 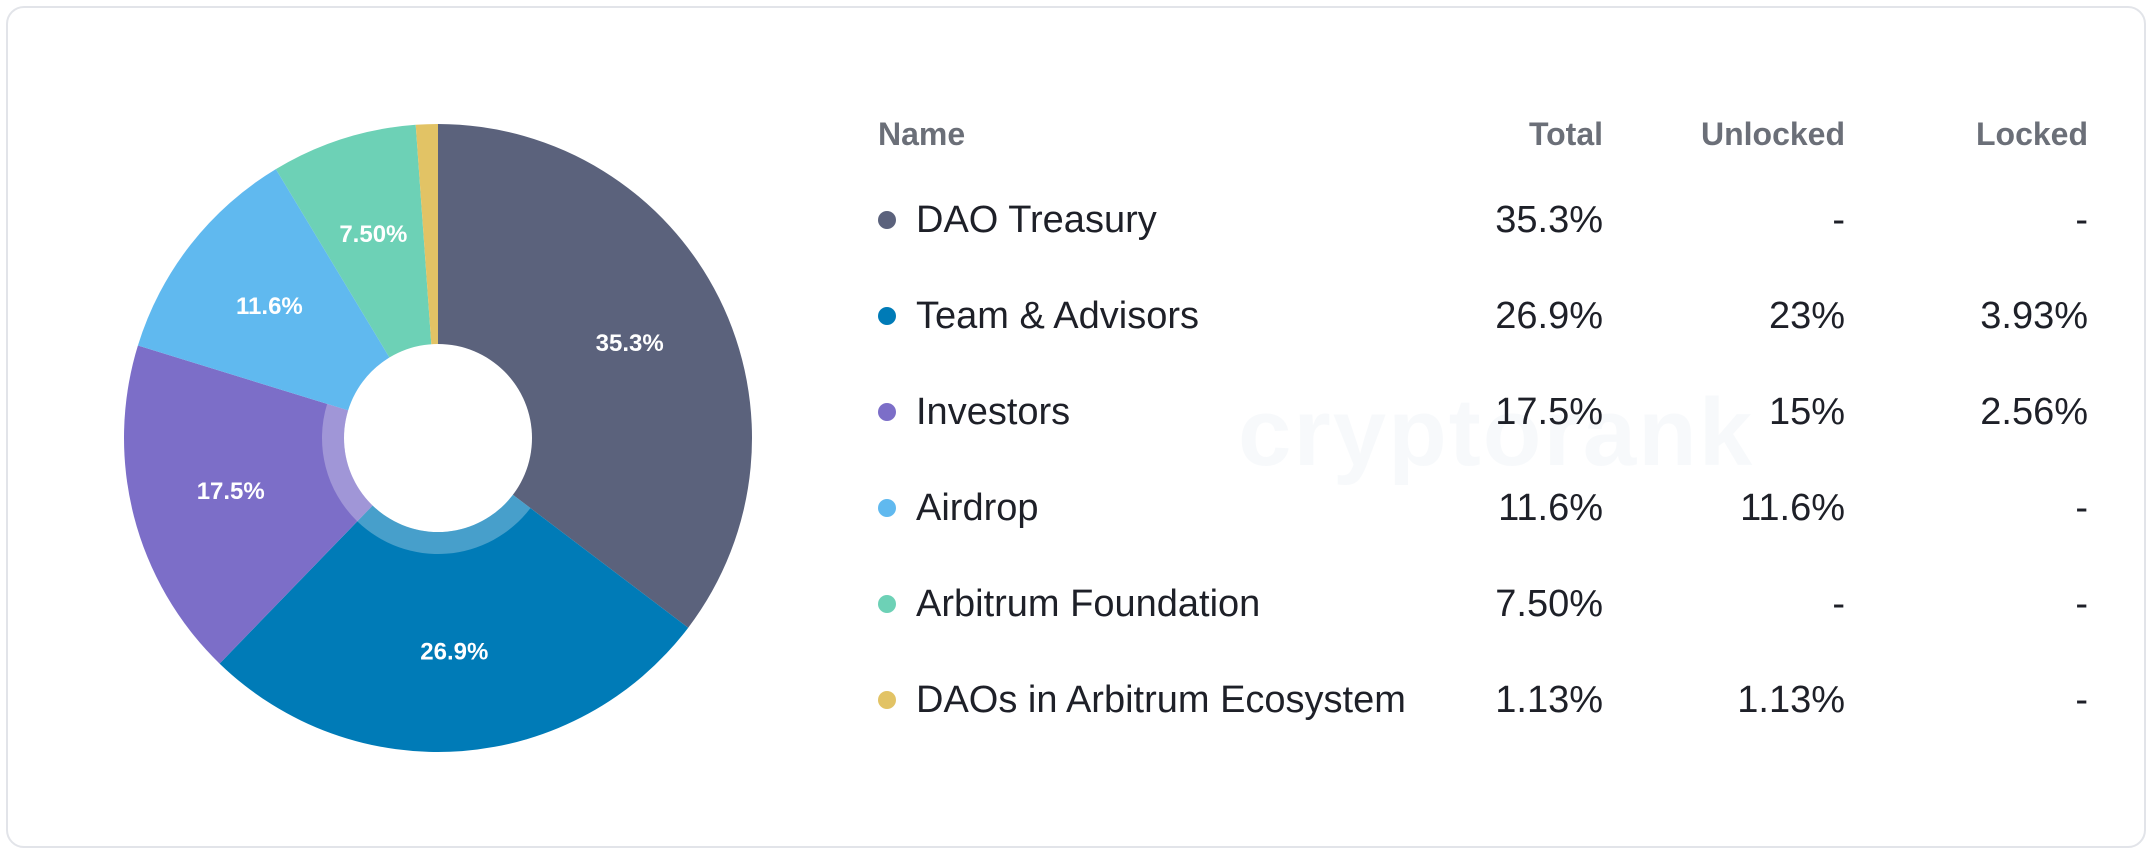 I want to click on slice-value-label: 17.5%, so click(x=231, y=491).